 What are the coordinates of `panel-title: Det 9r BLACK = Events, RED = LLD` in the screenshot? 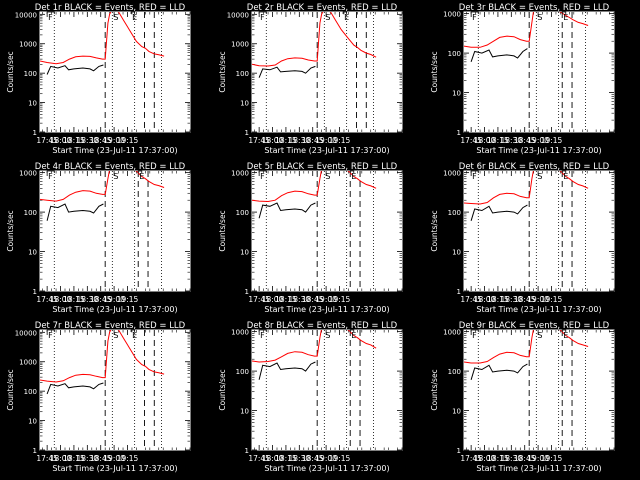 It's located at (534, 326).